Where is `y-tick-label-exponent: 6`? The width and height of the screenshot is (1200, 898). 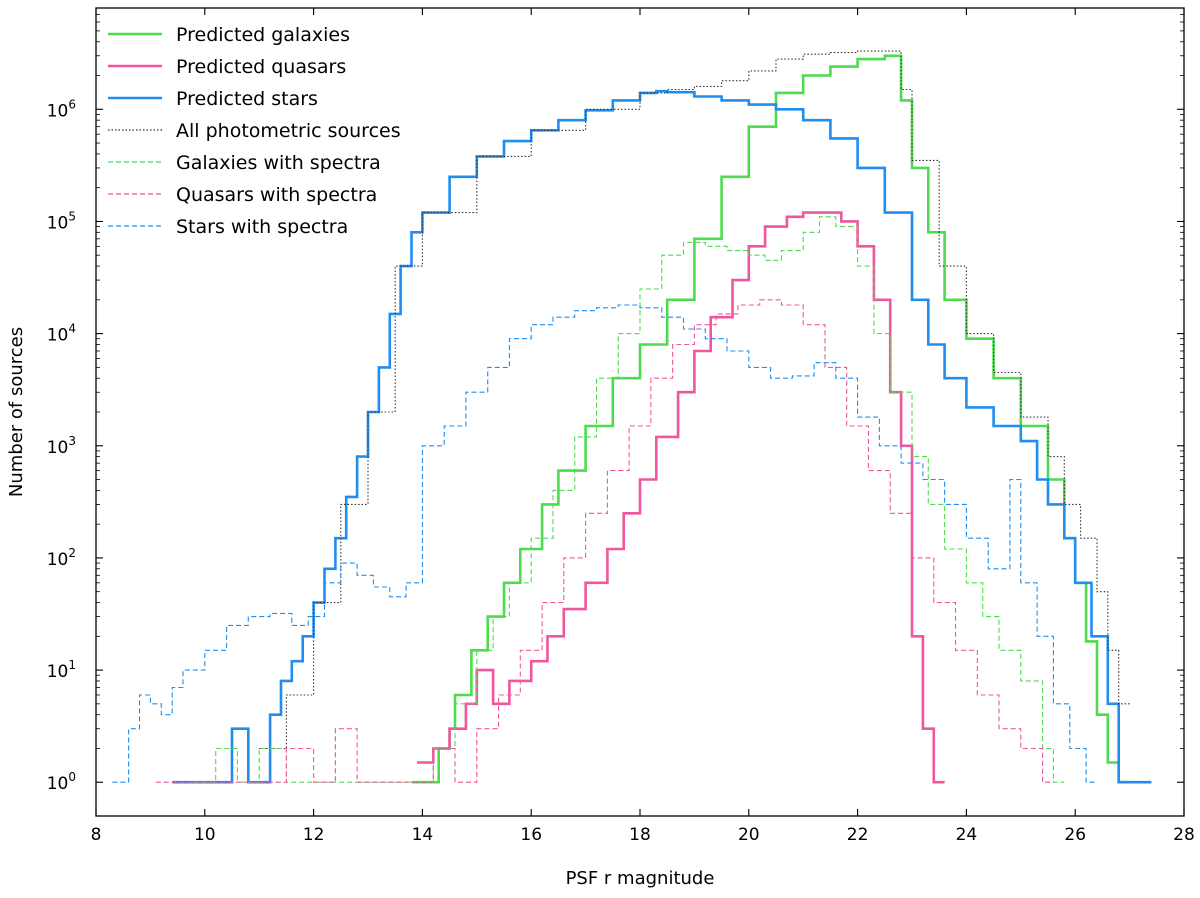
y-tick-label-exponent: 6 is located at coordinates (72, 104).